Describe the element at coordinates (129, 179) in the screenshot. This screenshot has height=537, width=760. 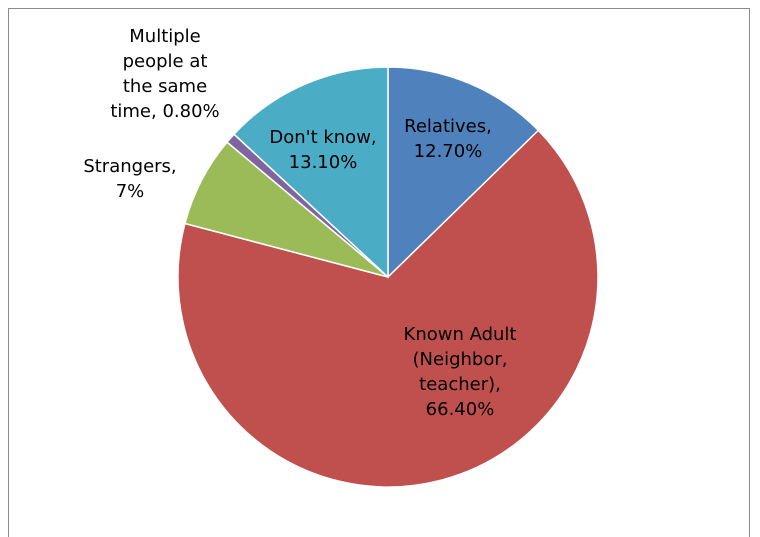
I see `data-label-strangers: Strangers, 7%` at that location.